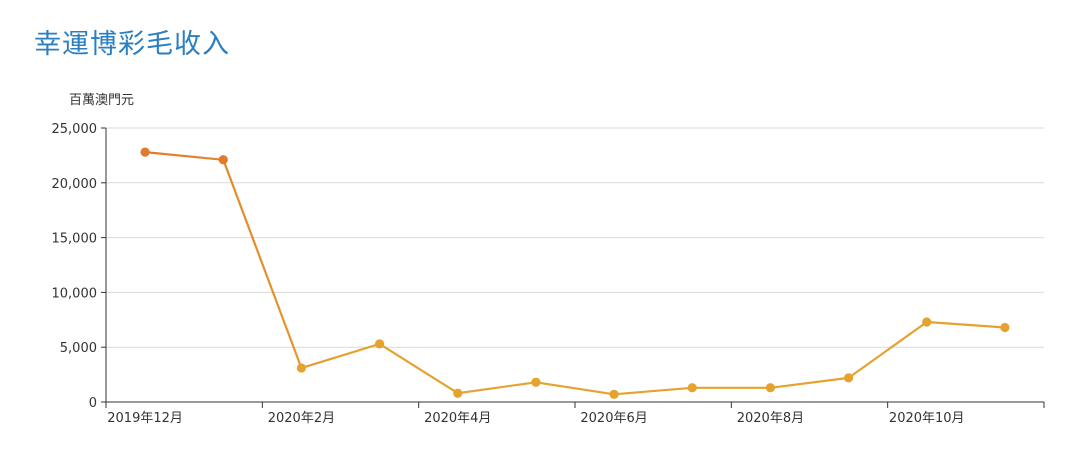  I want to click on x-tick-label: 2020年4月, so click(457, 418).